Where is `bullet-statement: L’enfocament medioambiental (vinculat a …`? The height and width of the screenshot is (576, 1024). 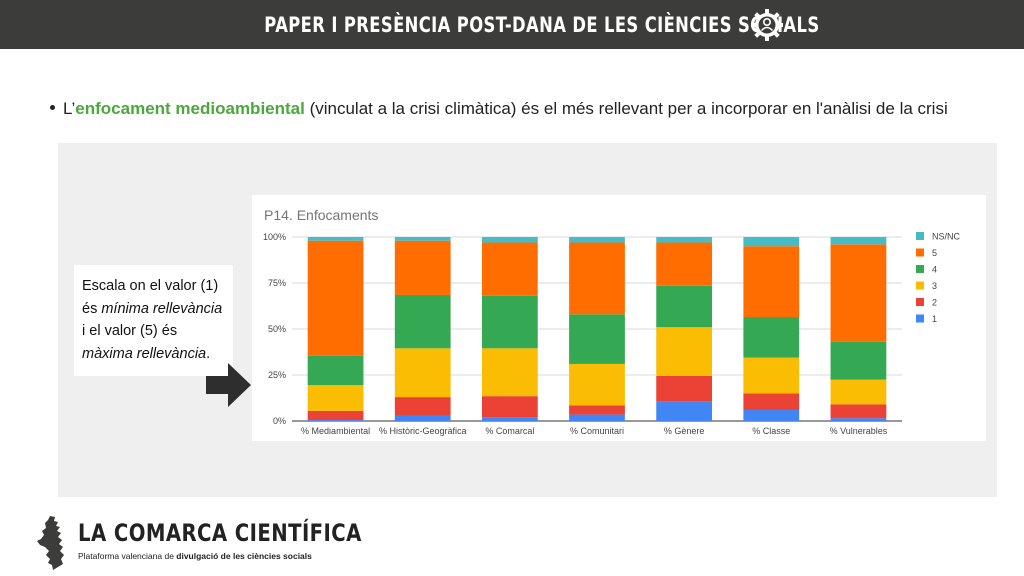 bullet-statement: L’enfocament medioambiental (vinculat a … is located at coordinates (499, 109).